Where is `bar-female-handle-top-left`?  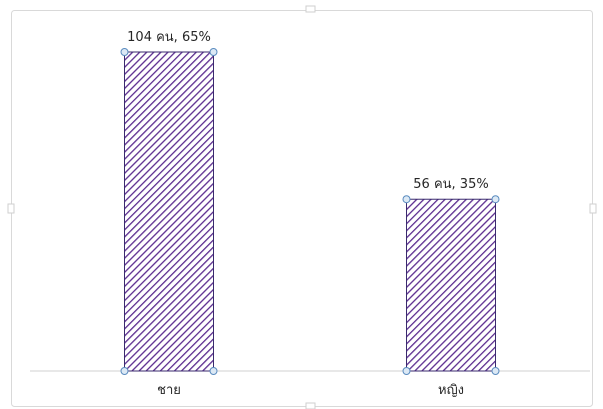 bar-female-handle-top-left is located at coordinates (406, 199).